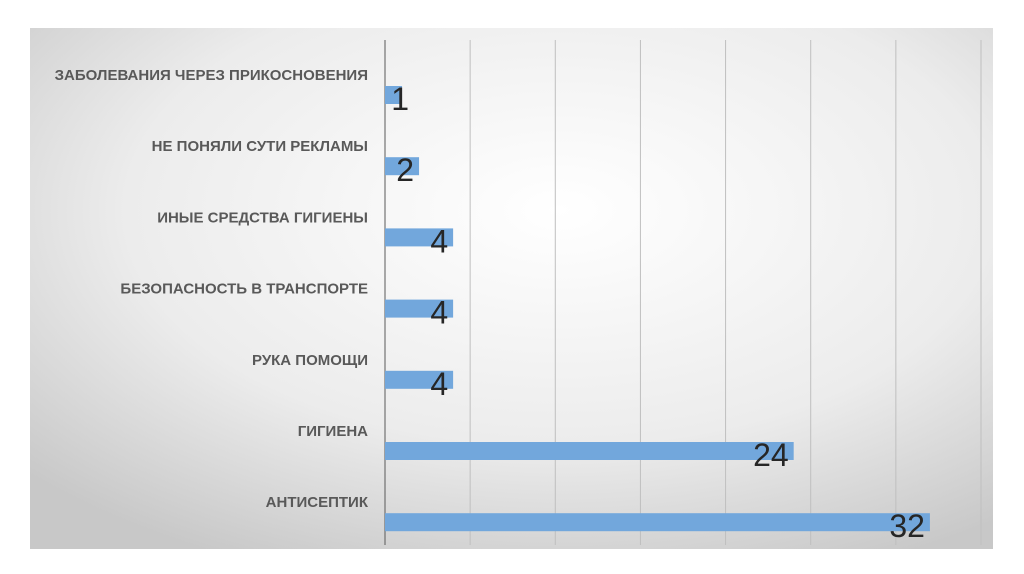 The width and height of the screenshot is (1024, 574). Describe the element at coordinates (262, 217) in the screenshot. I see `category-label: ИНЫЕ СРЕДСТВА ГИГИЕНЫ` at that location.